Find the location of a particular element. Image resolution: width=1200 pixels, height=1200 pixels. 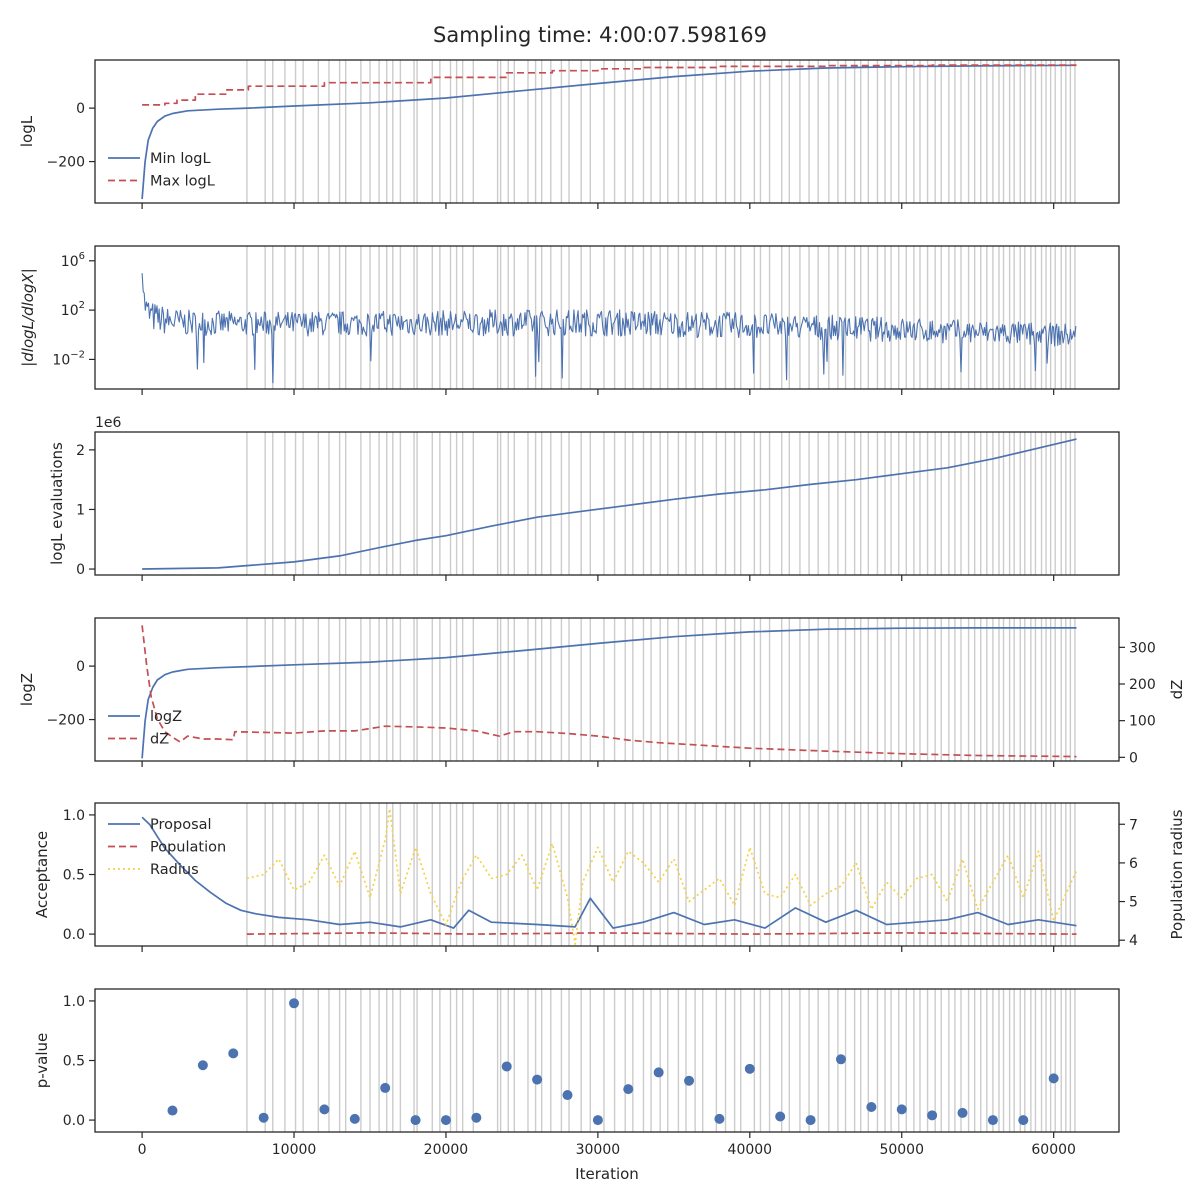

y-axis-label: logL is located at coordinates (27, 131).